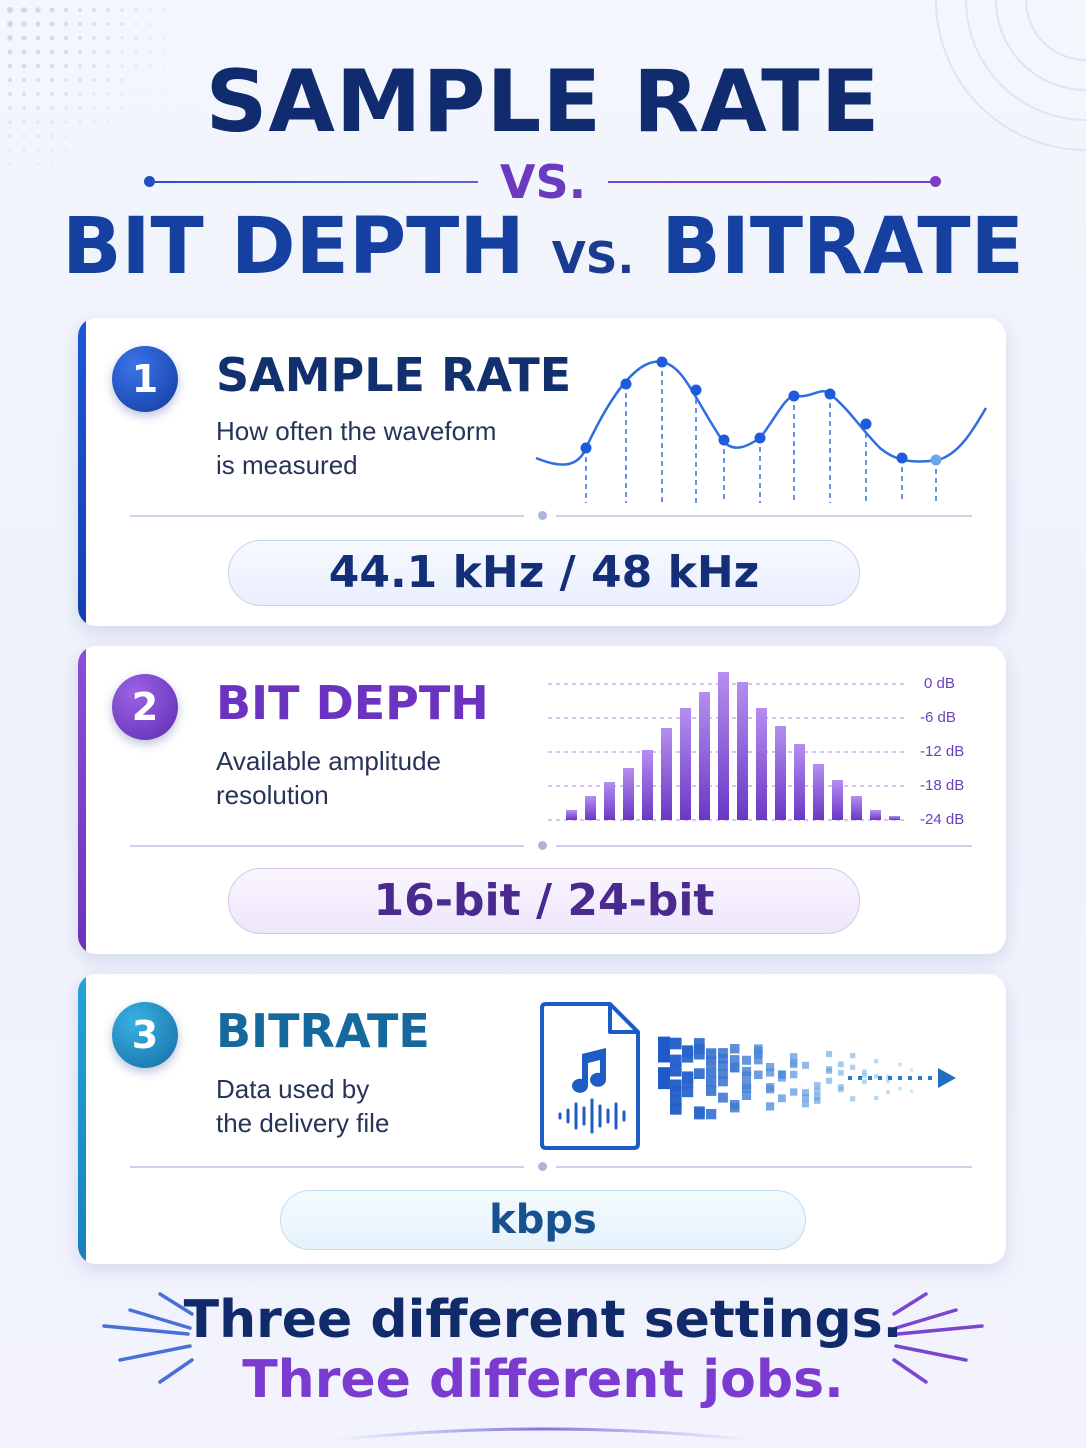 This screenshot has width=1086, height=1448. Describe the element at coordinates (394, 375) in the screenshot. I see `card-title-sample-rate: SAMPLE RATE` at that location.